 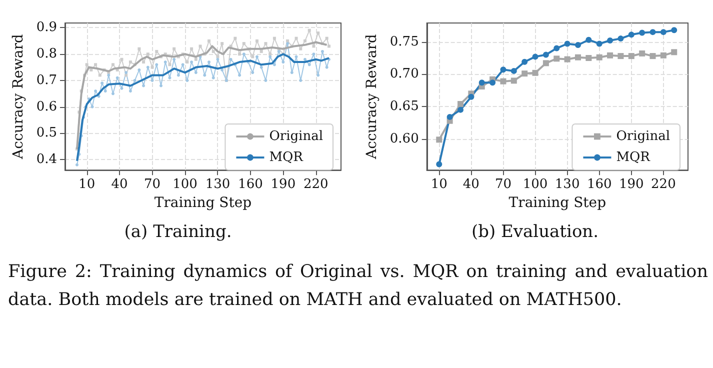 I want to click on y-tick-label: 0.8, so click(x=46, y=54).